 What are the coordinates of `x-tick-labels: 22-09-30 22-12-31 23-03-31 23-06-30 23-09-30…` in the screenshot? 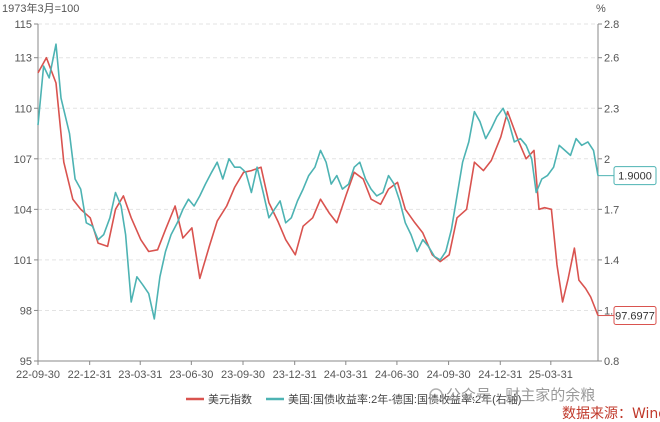 It's located at (294, 375).